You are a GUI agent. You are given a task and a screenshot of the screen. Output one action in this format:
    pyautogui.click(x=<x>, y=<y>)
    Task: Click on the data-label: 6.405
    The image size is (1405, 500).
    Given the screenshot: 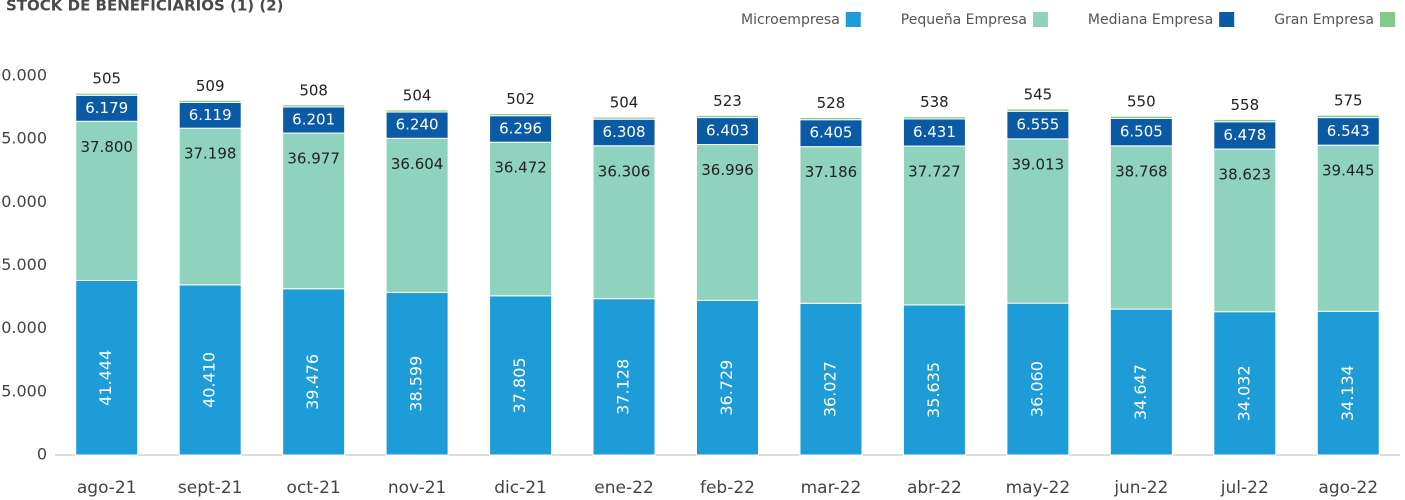 What is the action you would take?
    pyautogui.click(x=830, y=133)
    